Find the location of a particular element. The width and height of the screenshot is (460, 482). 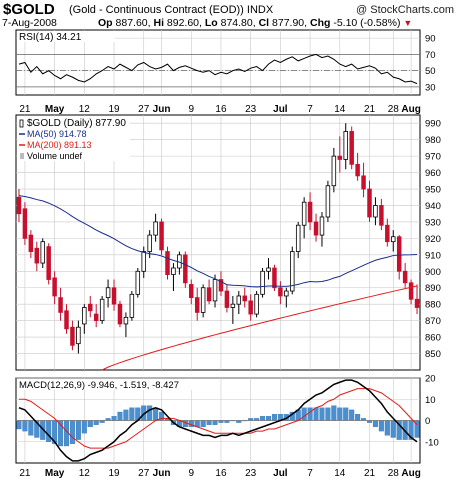

x-tick-label-upper-5: Jun is located at coordinates (162, 109).